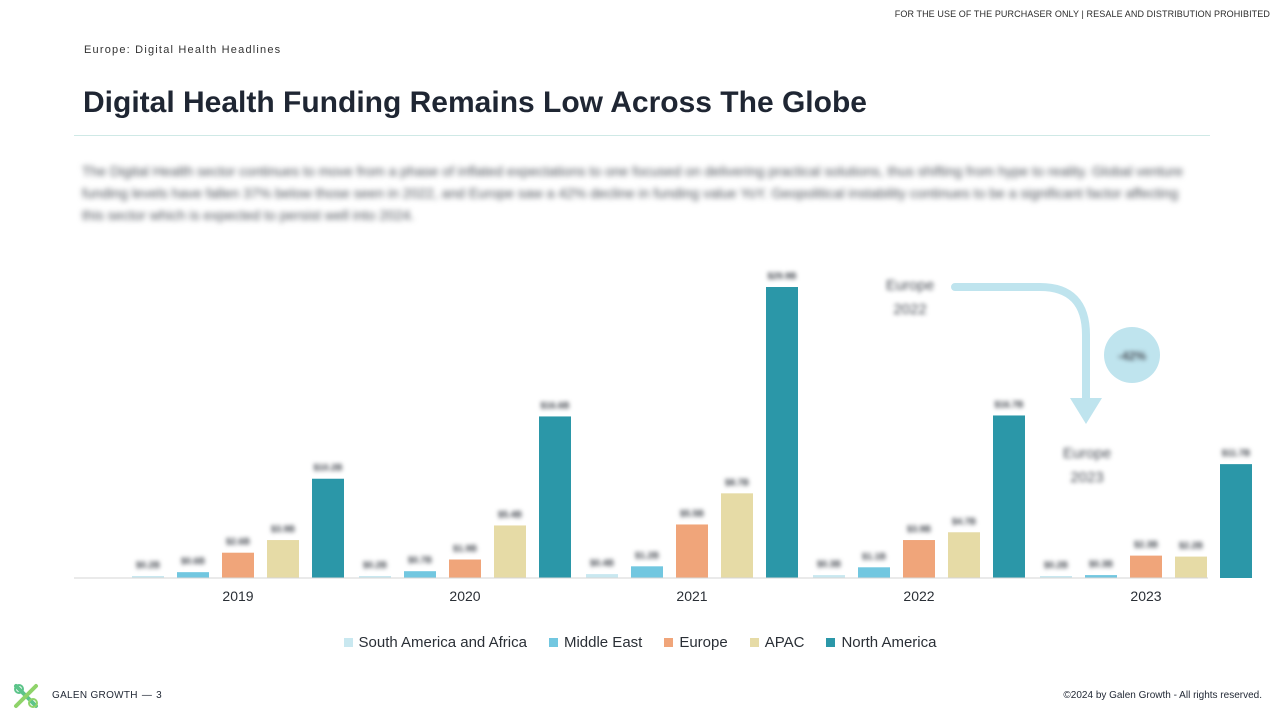  Describe the element at coordinates (465, 568) in the screenshot. I see `bar-europe-2020` at that location.